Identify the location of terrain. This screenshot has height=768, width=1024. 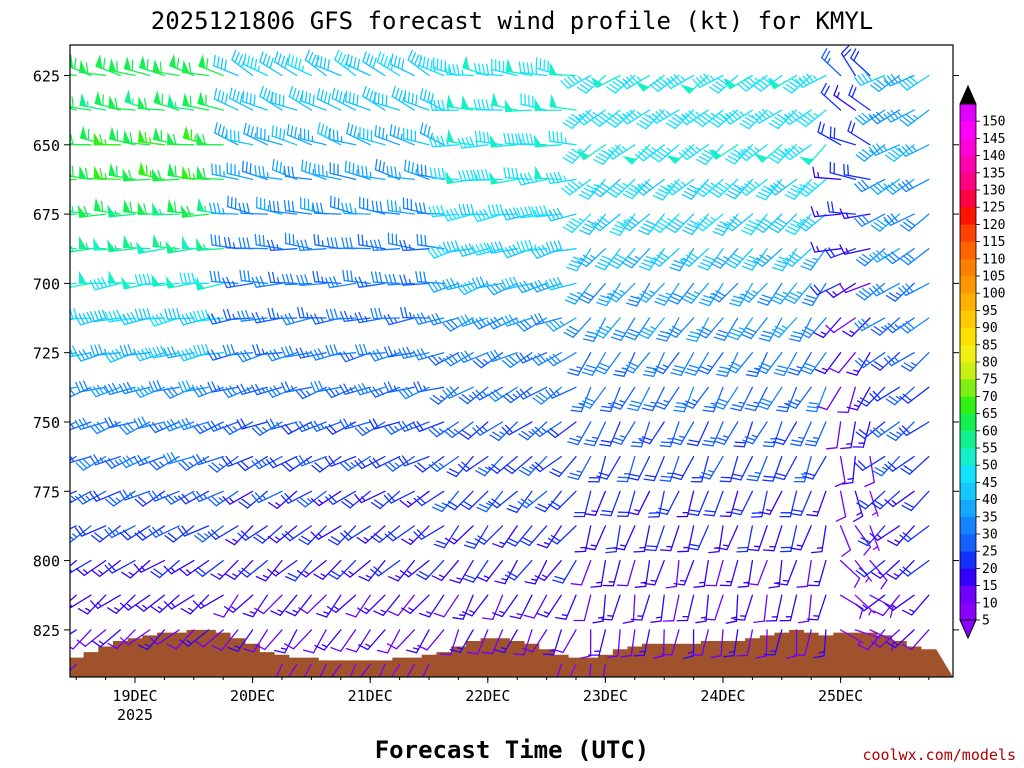
(511, 653).